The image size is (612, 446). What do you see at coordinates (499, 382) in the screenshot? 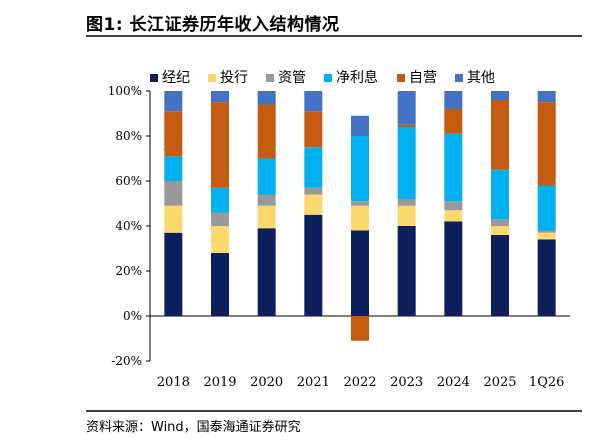
I see `x-tick-label-8: 2025` at bounding box center [499, 382].